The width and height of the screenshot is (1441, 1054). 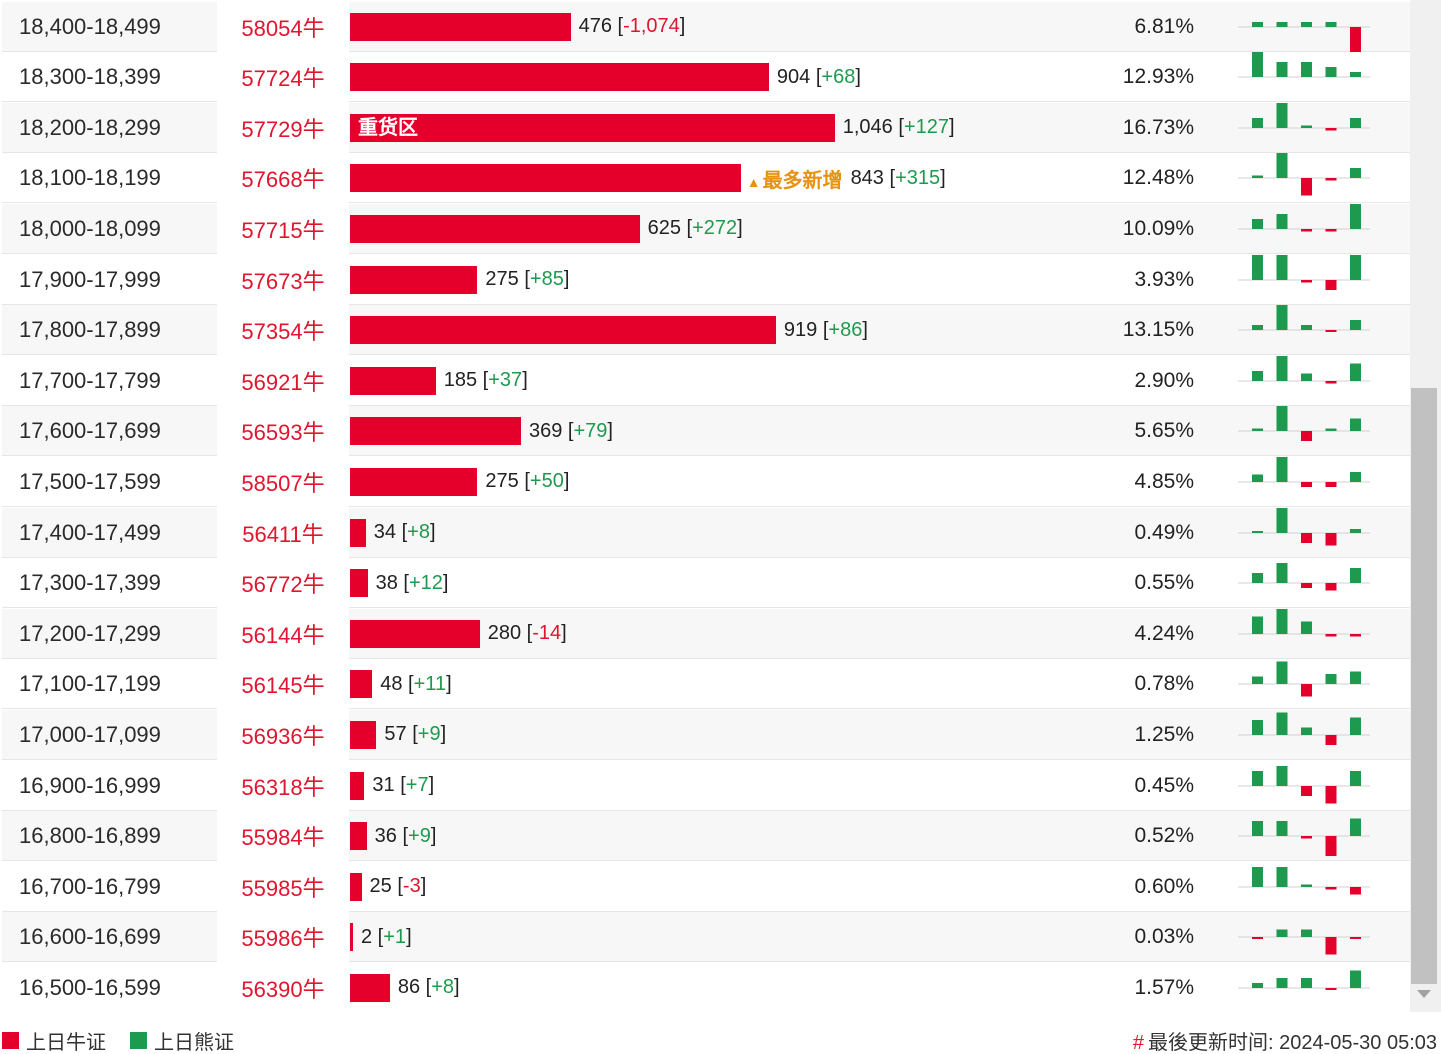 I want to click on share-percent: 13.15%, so click(x=1158, y=330).